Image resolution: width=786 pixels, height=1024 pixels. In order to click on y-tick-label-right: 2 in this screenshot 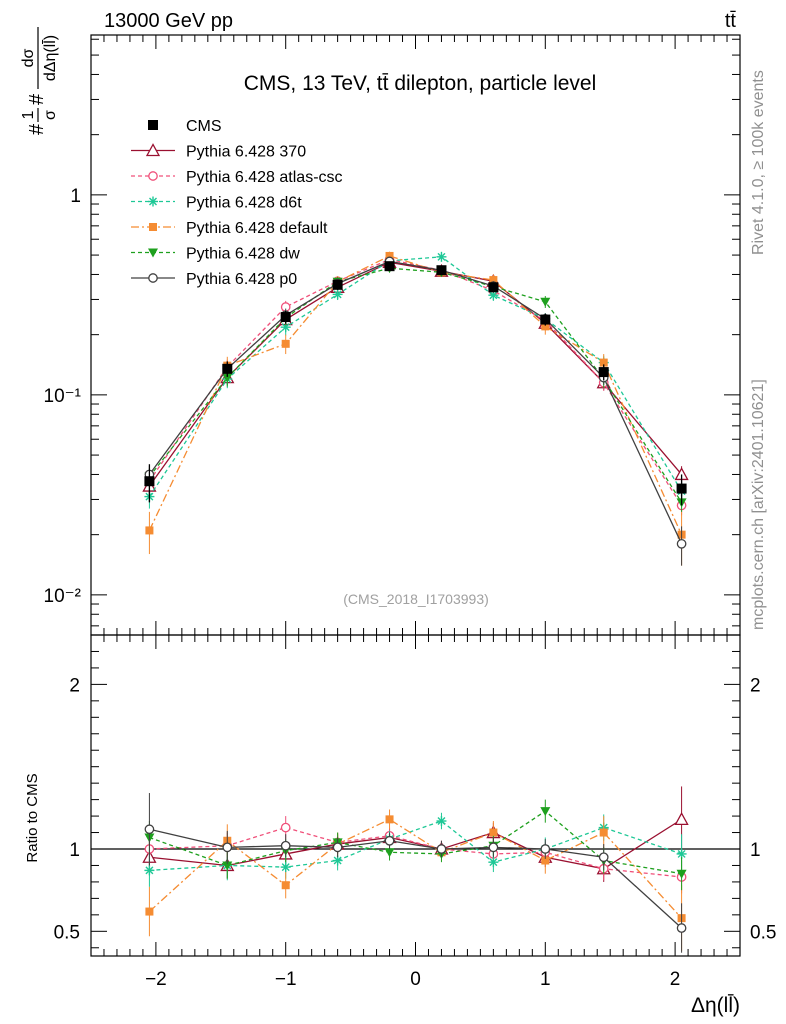, I will do `click(755, 685)`.